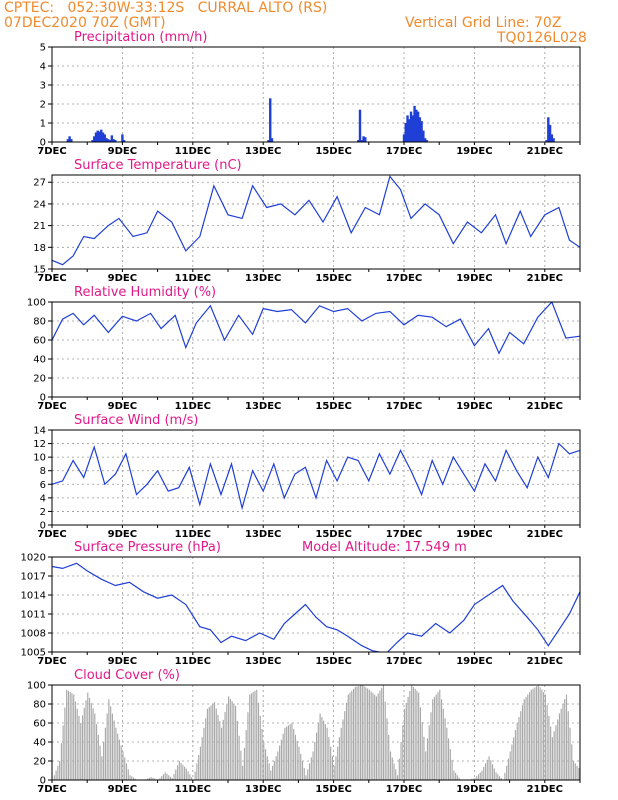 This screenshot has width=618, height=800. I want to click on x-tick-label: 17DEC, so click(404, 406).